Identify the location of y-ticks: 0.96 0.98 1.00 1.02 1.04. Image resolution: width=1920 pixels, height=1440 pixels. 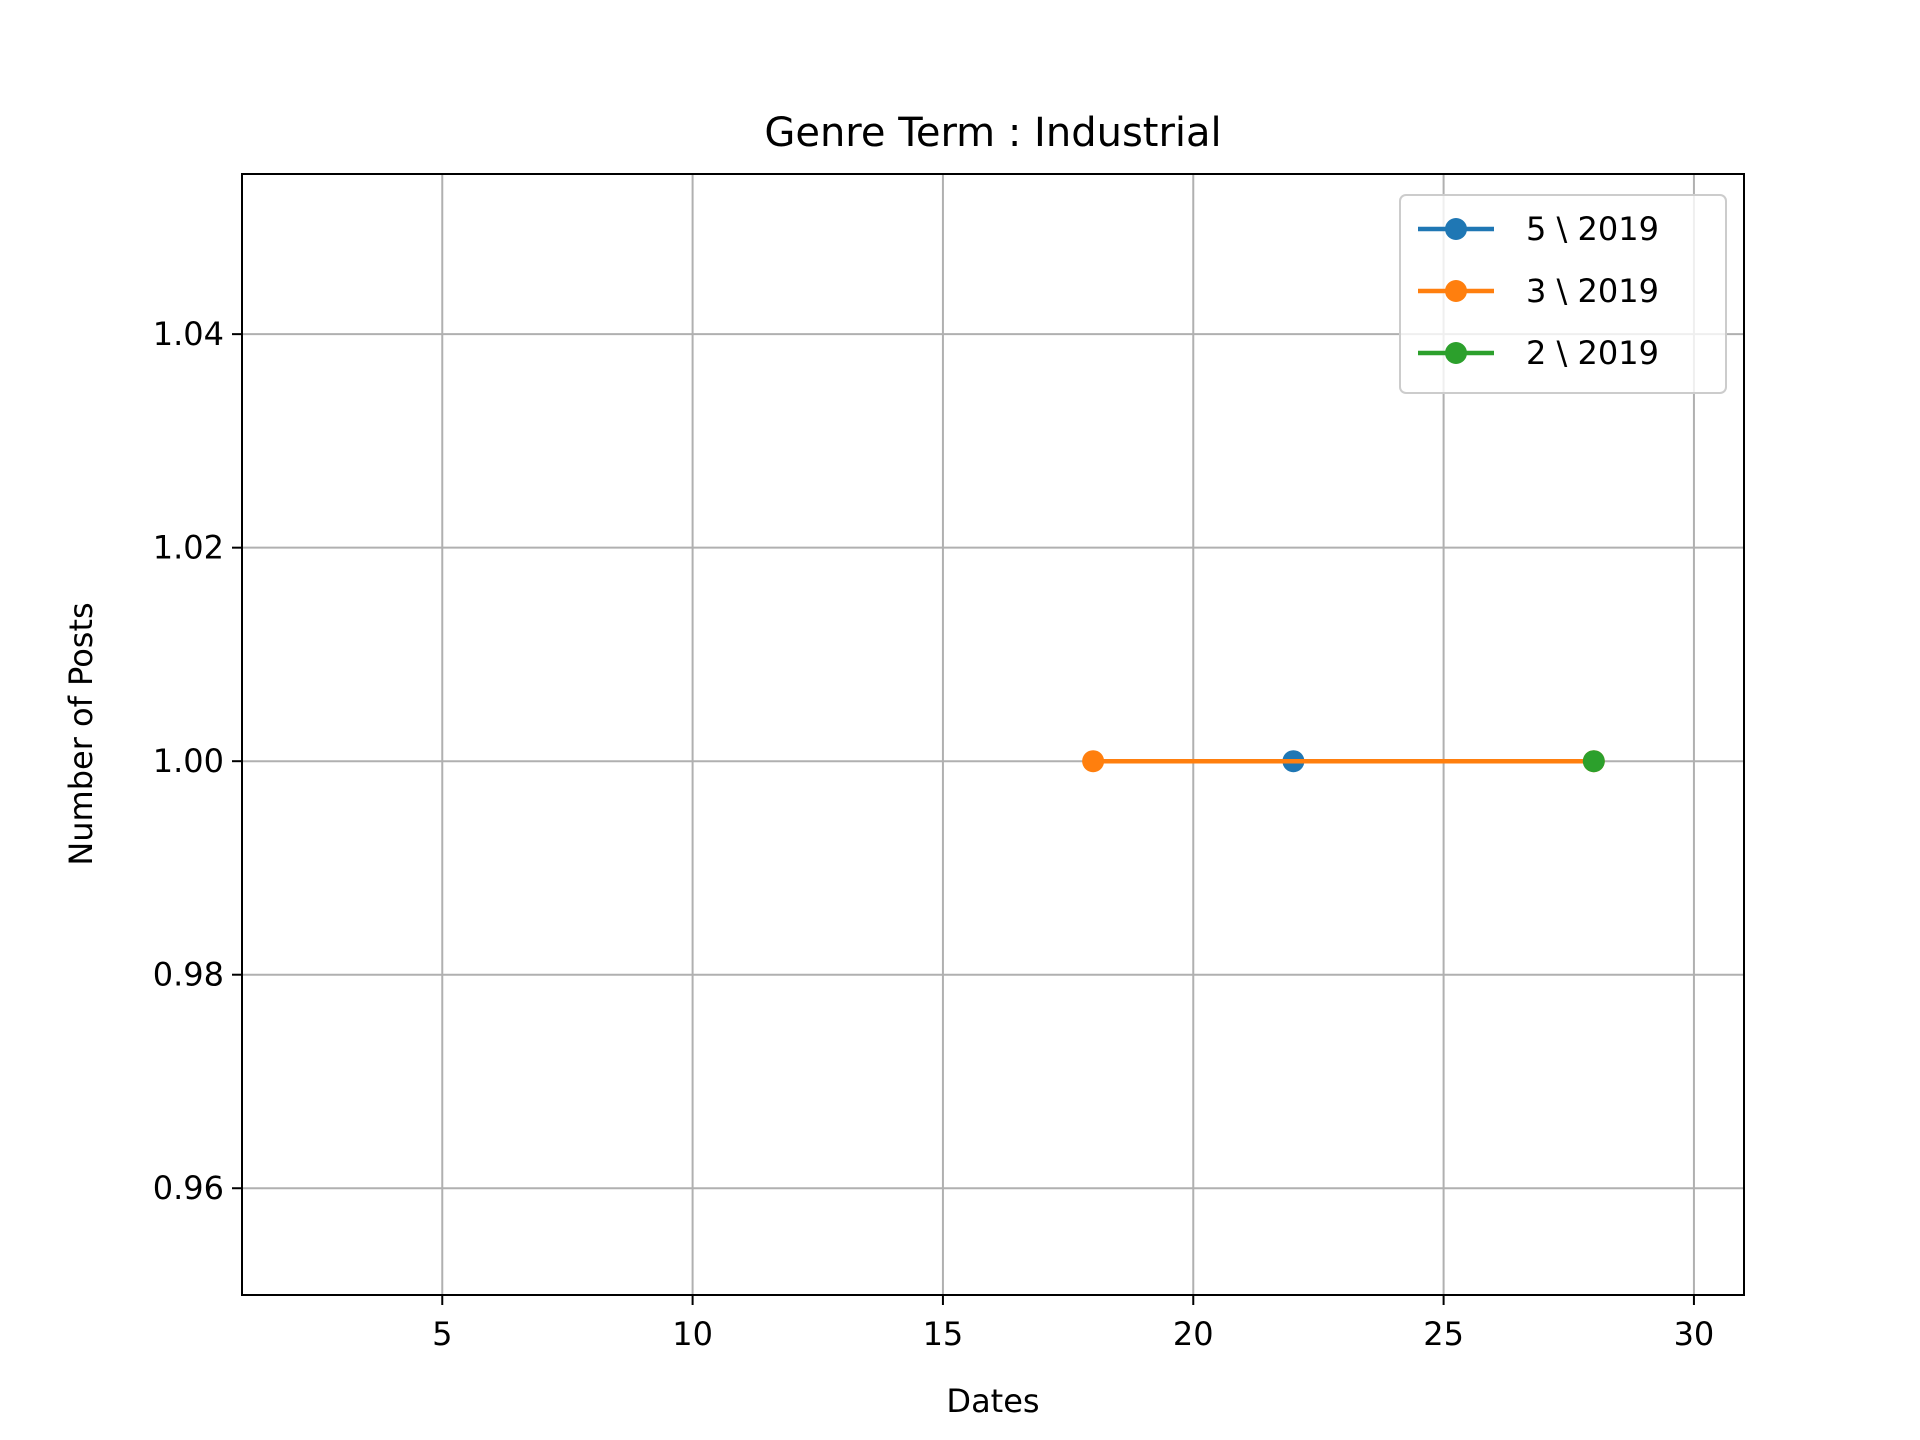
(197, 761).